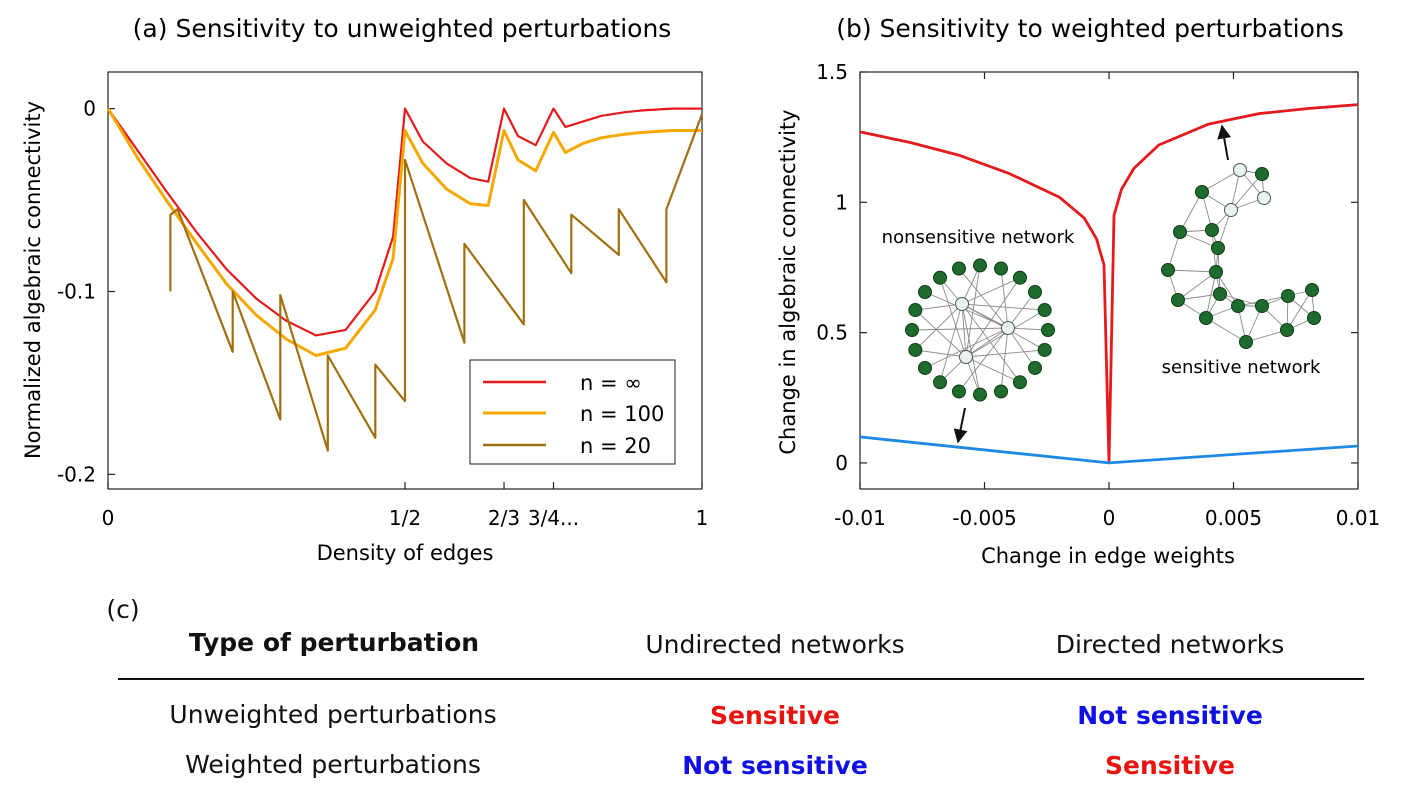 This screenshot has width=1403, height=793. Describe the element at coordinates (405, 553) in the screenshot. I see `panel-a-xlabel: Density of edges` at that location.